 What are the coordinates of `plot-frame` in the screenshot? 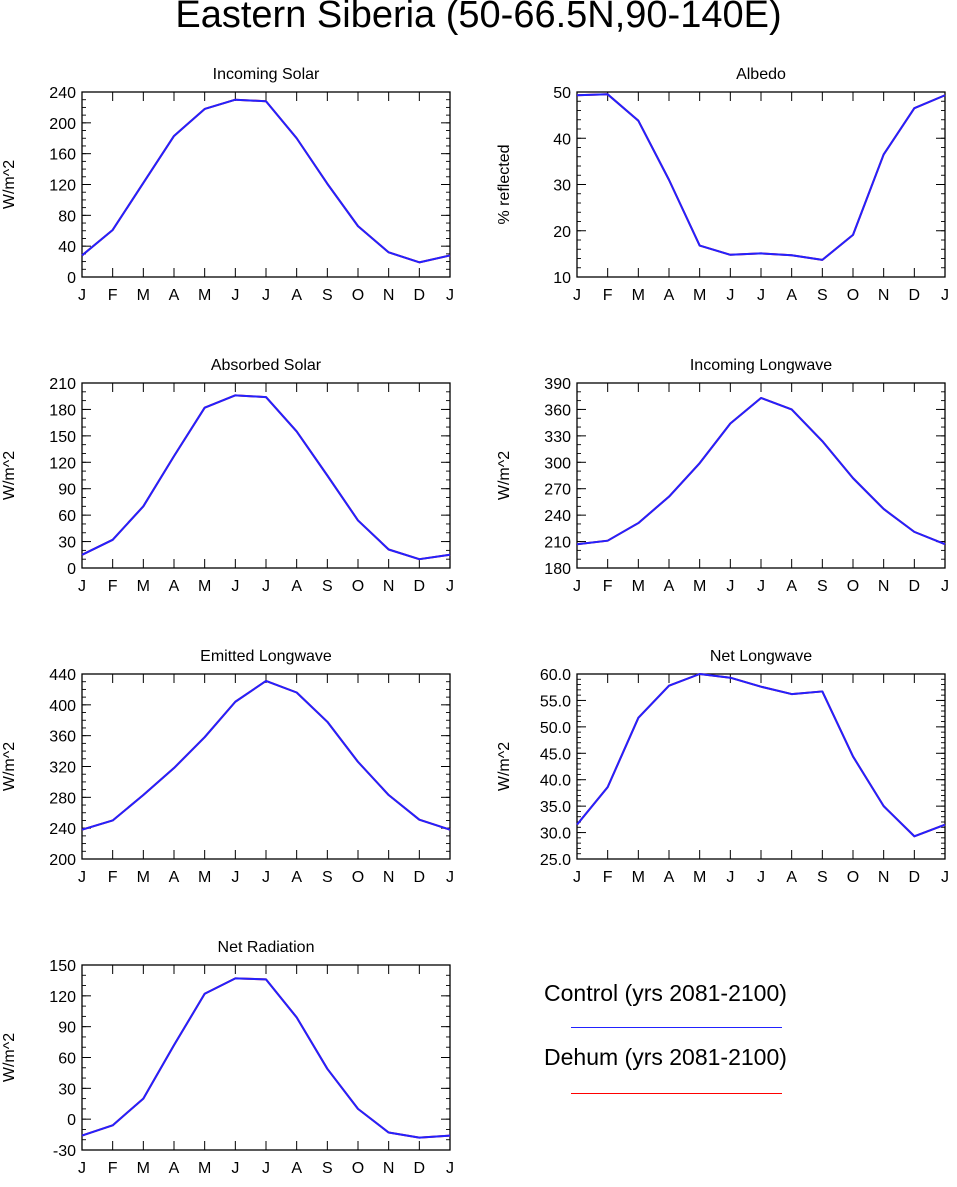 It's located at (761, 184).